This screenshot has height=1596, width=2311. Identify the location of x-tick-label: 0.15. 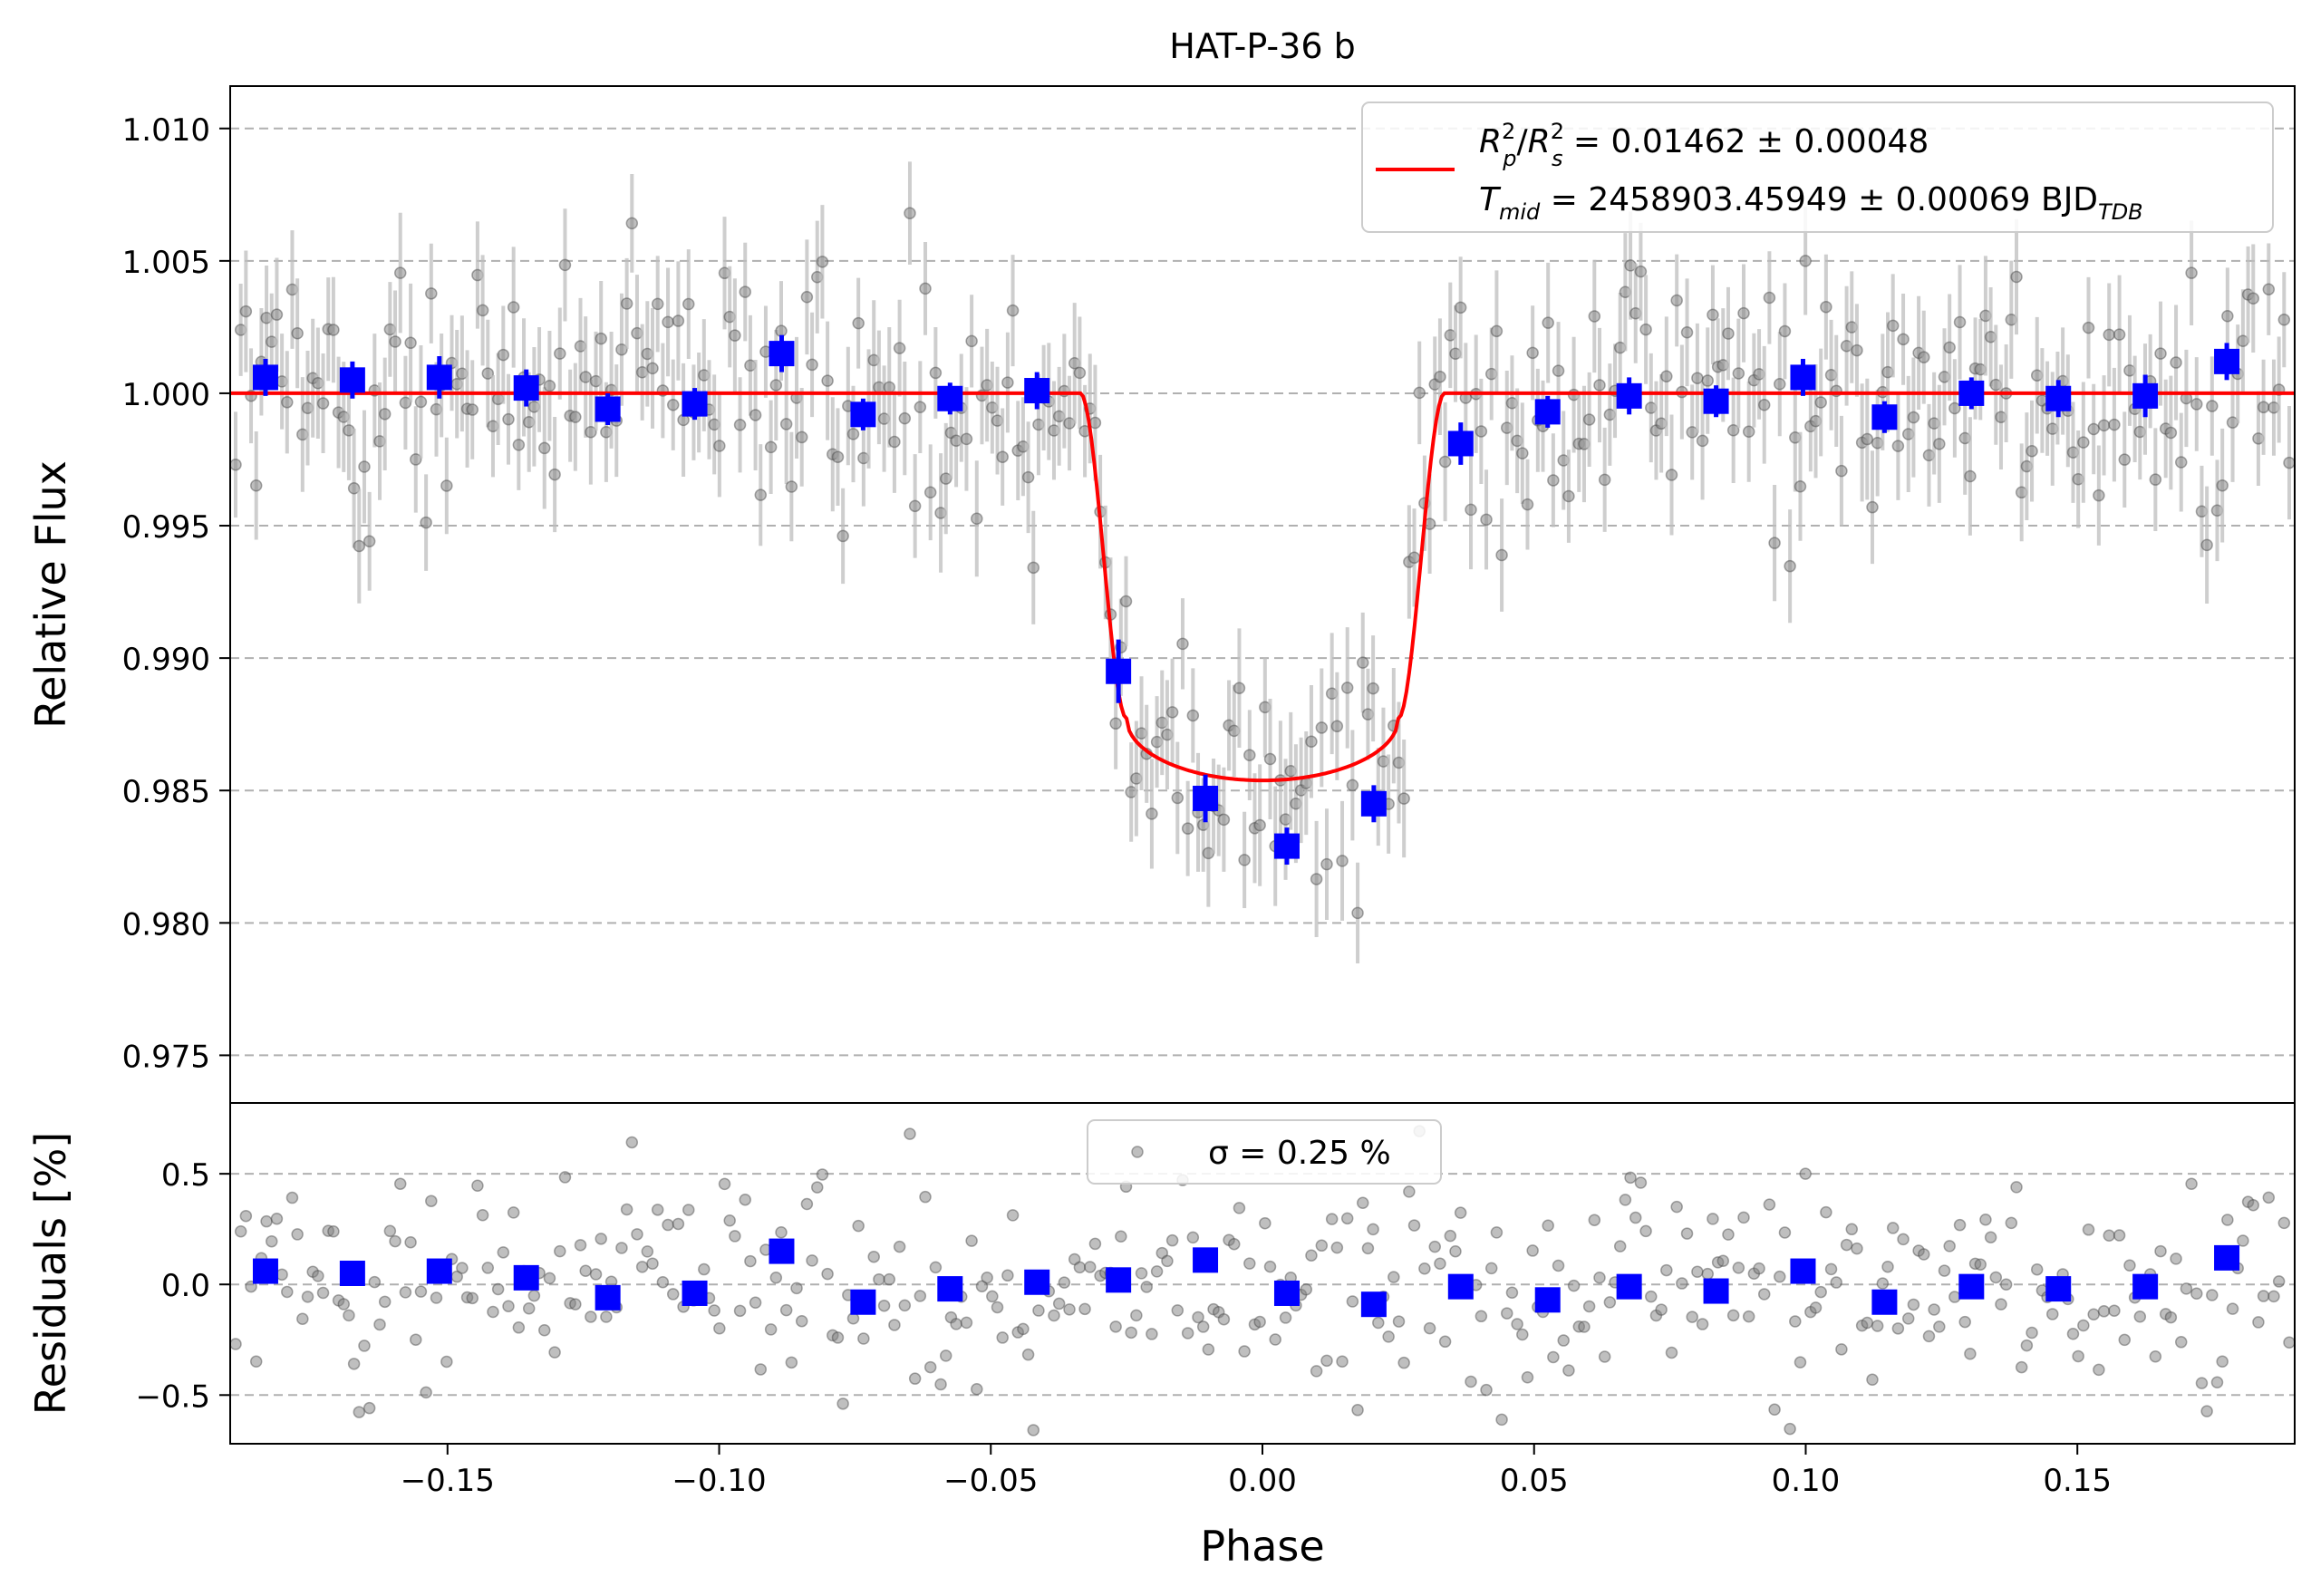
(2077, 1481).